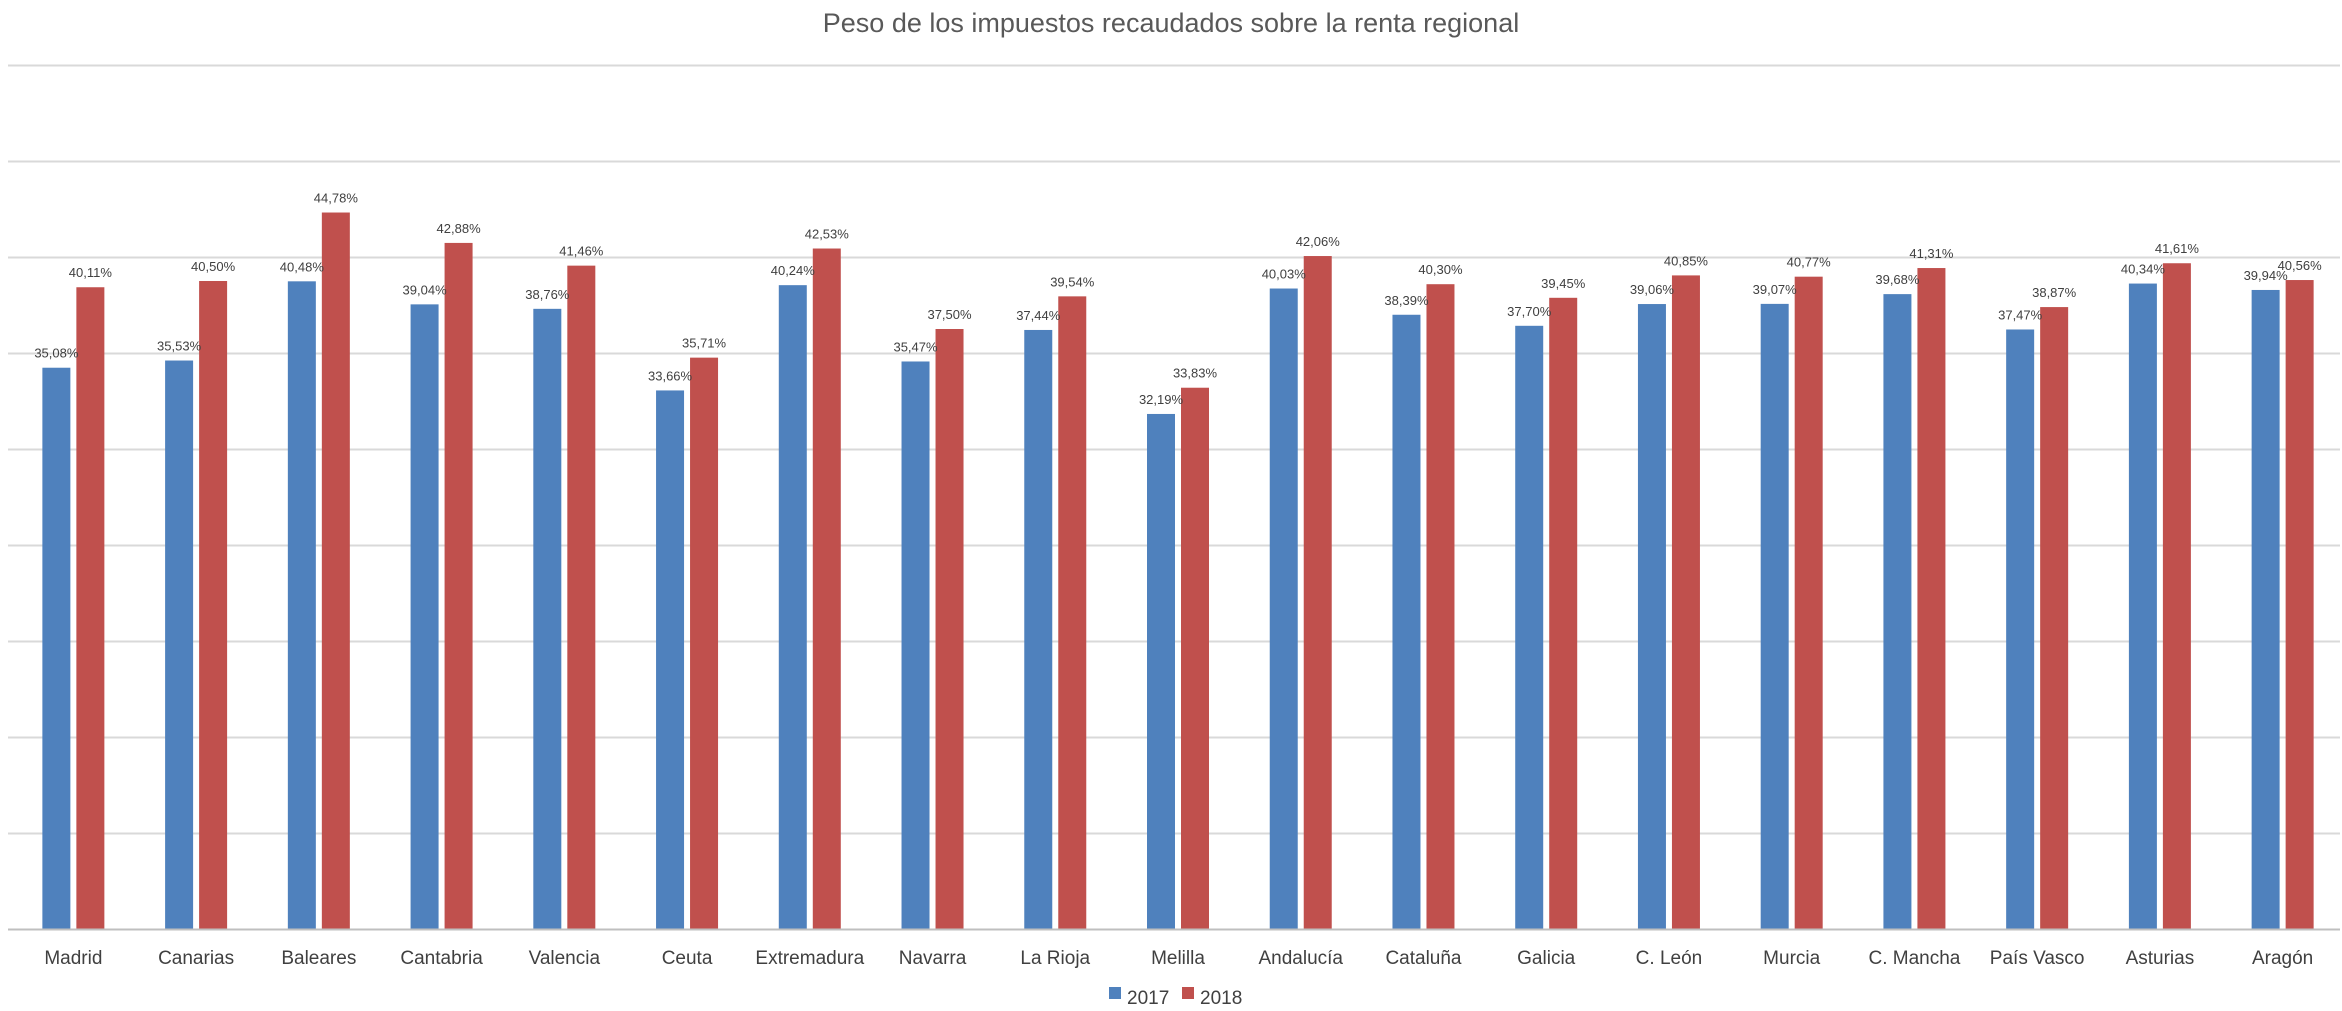 The width and height of the screenshot is (2342, 1011). Describe the element at coordinates (2143, 269) in the screenshot. I see `data-label-2017-17: 40,34%` at that location.